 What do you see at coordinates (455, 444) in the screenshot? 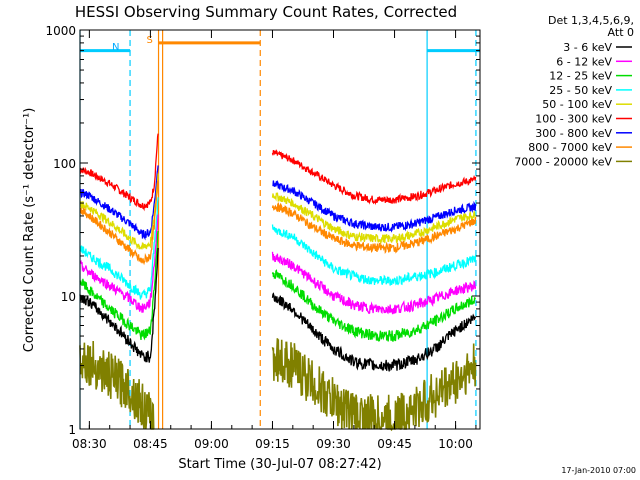
I see `x-tick-label-7: 10:00` at bounding box center [455, 444].